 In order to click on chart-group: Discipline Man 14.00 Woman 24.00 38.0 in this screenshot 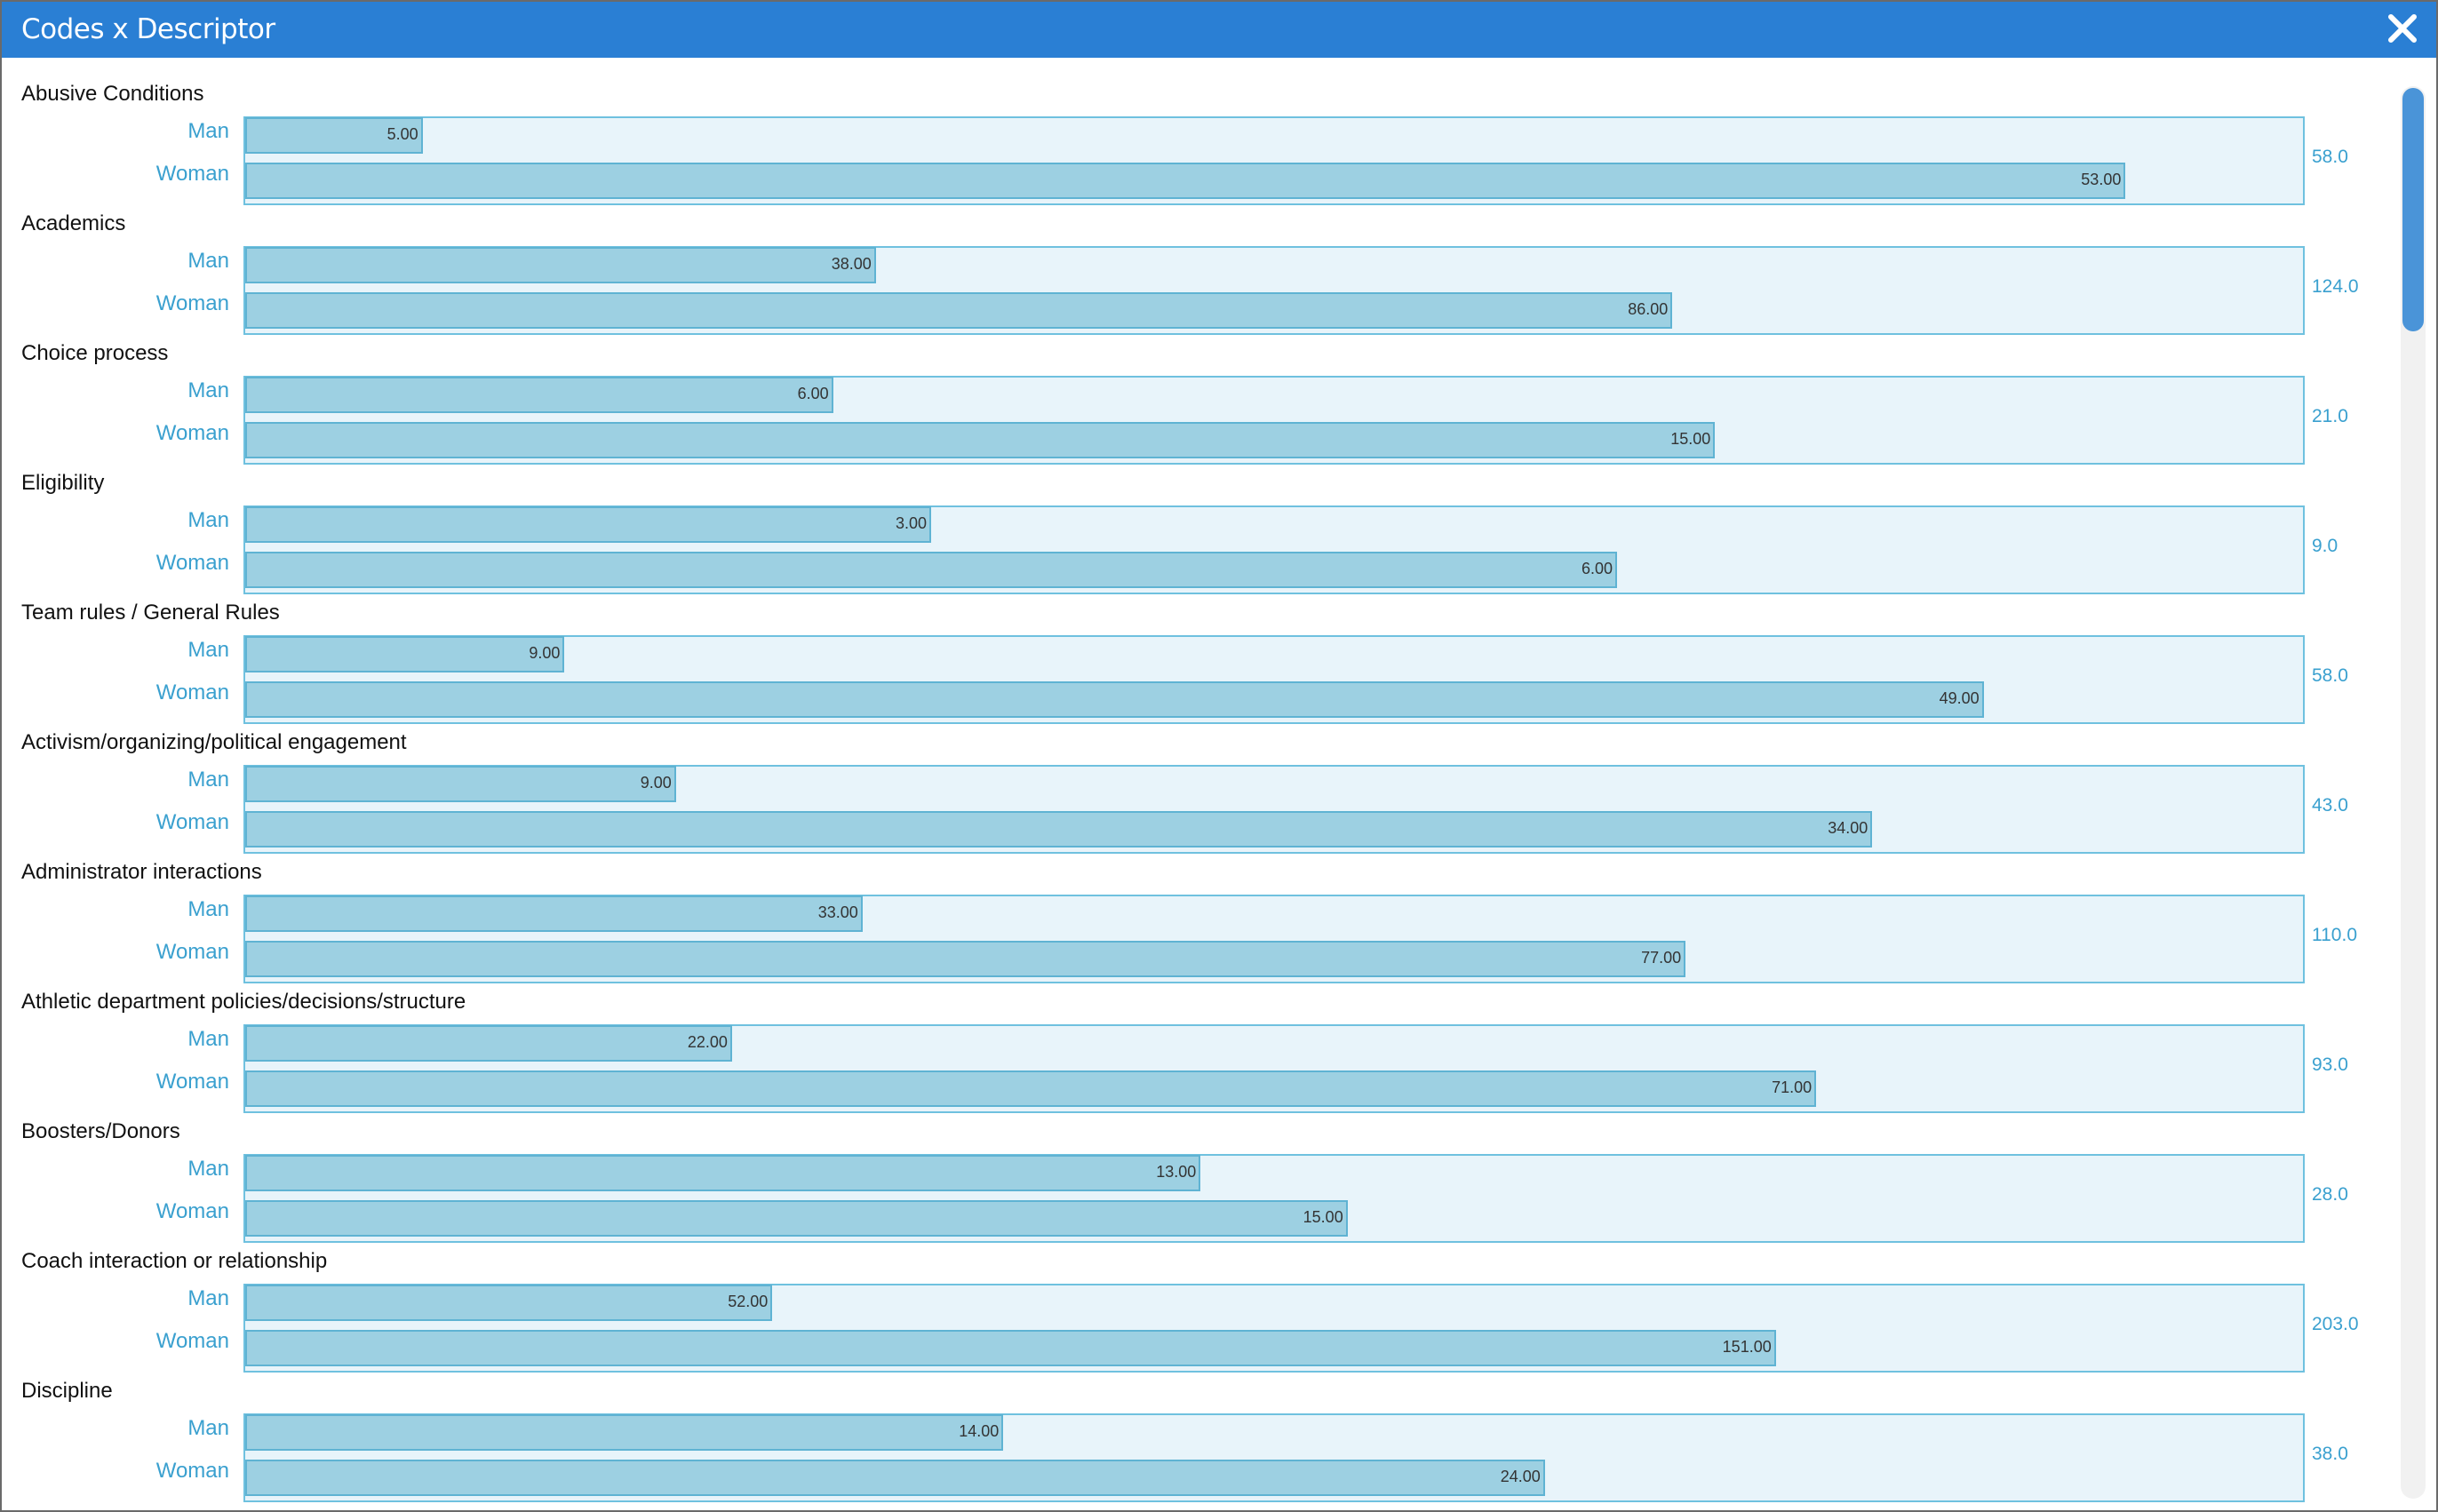, I will do `click(1201, 1428)`.